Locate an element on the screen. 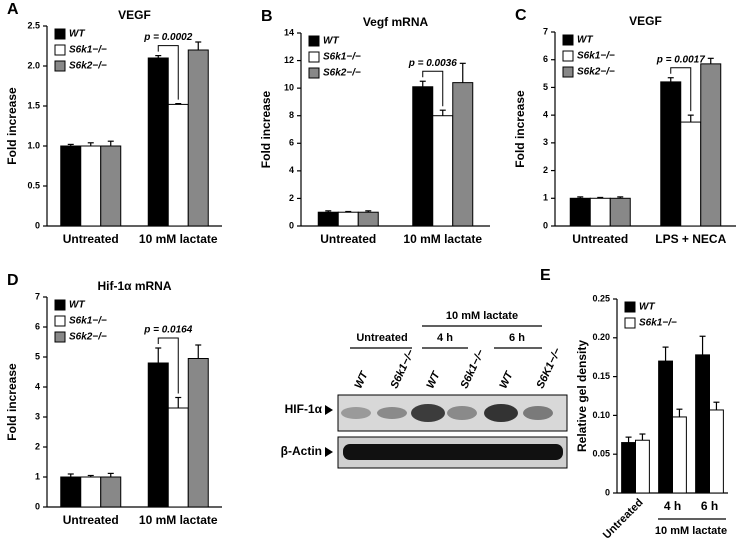  y-tick-label: 2.5 is located at coordinates (33, 25).